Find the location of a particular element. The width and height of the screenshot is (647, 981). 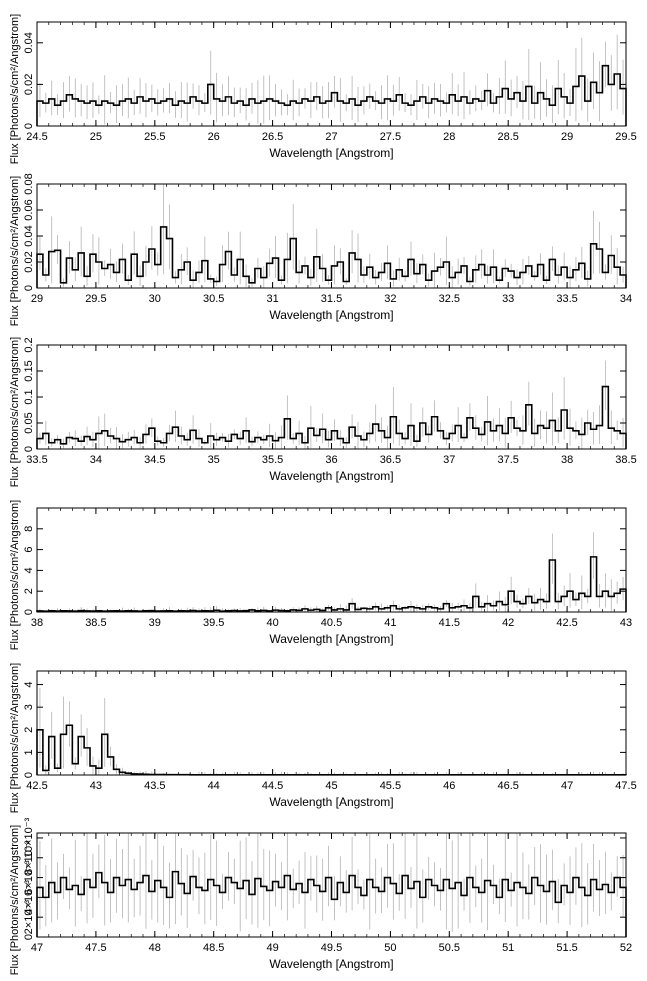

x-tick-label: 32.5 is located at coordinates (449, 299).